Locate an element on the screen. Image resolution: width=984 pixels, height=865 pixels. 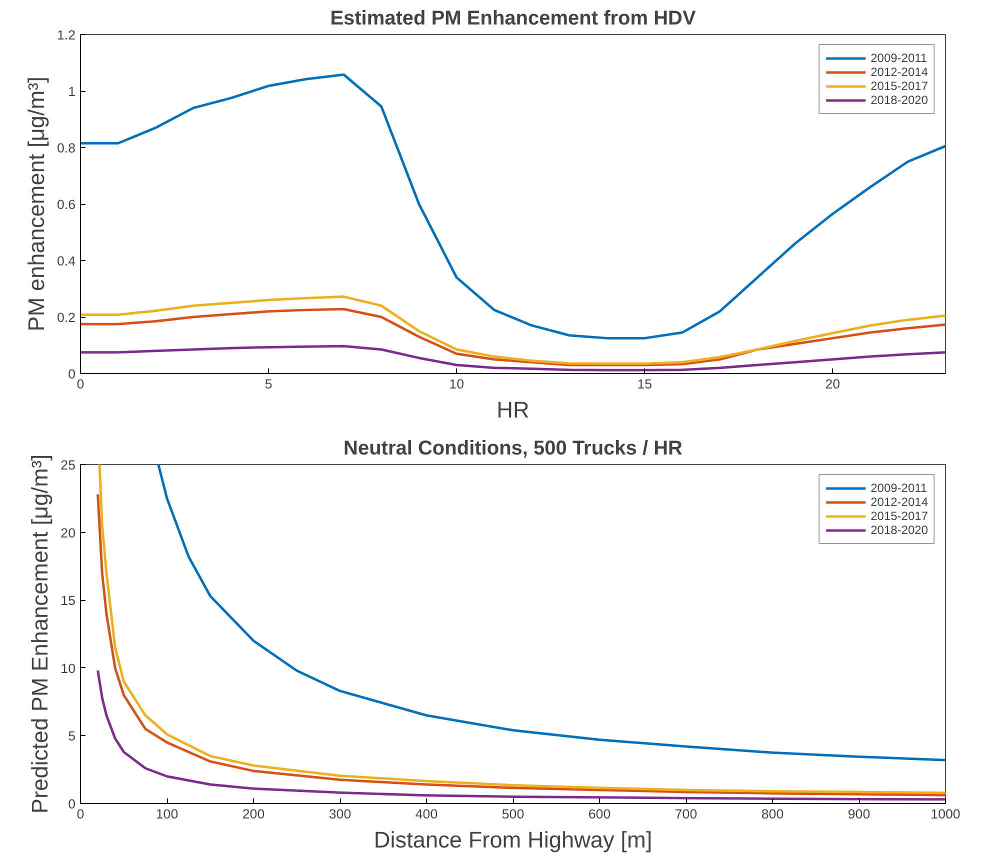
y-tick-label: 0.4 is located at coordinates (66, 261).